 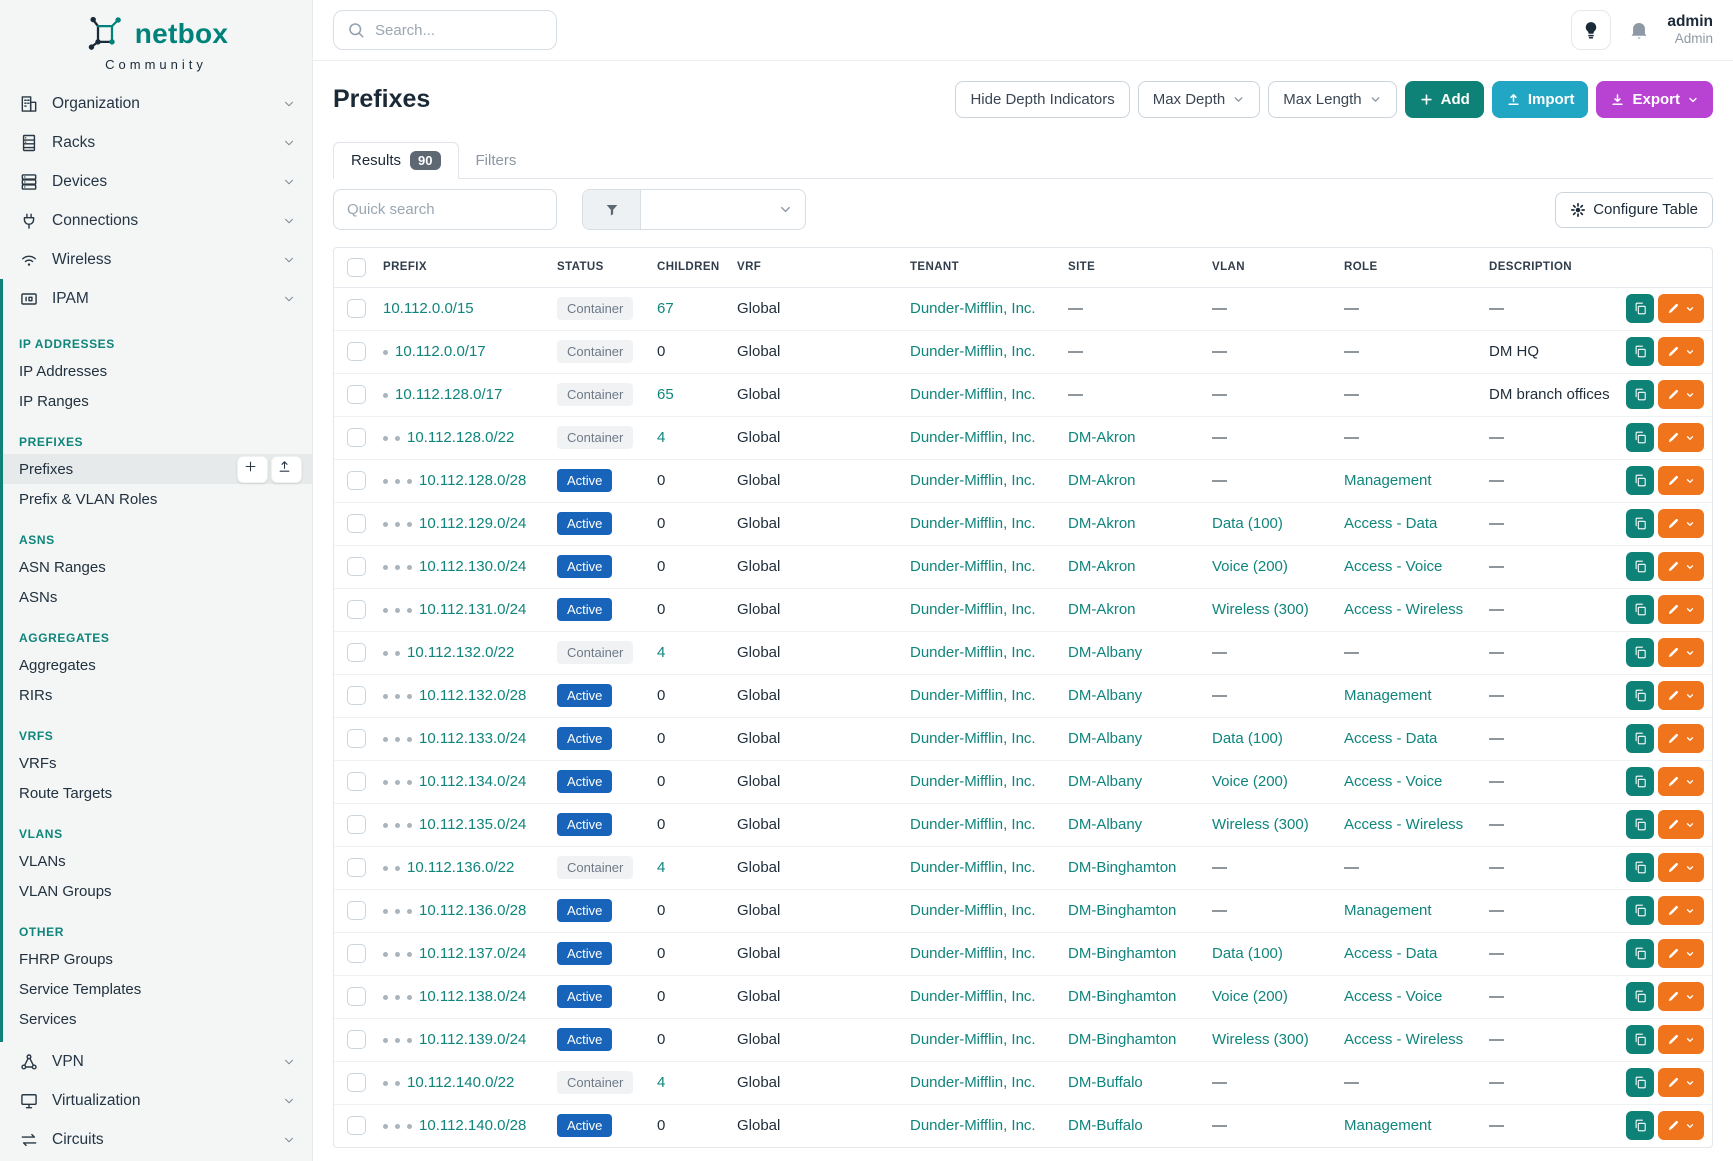 What do you see at coordinates (1260, 609) in the screenshot?
I see `vlan-link: Wireless (300)` at bounding box center [1260, 609].